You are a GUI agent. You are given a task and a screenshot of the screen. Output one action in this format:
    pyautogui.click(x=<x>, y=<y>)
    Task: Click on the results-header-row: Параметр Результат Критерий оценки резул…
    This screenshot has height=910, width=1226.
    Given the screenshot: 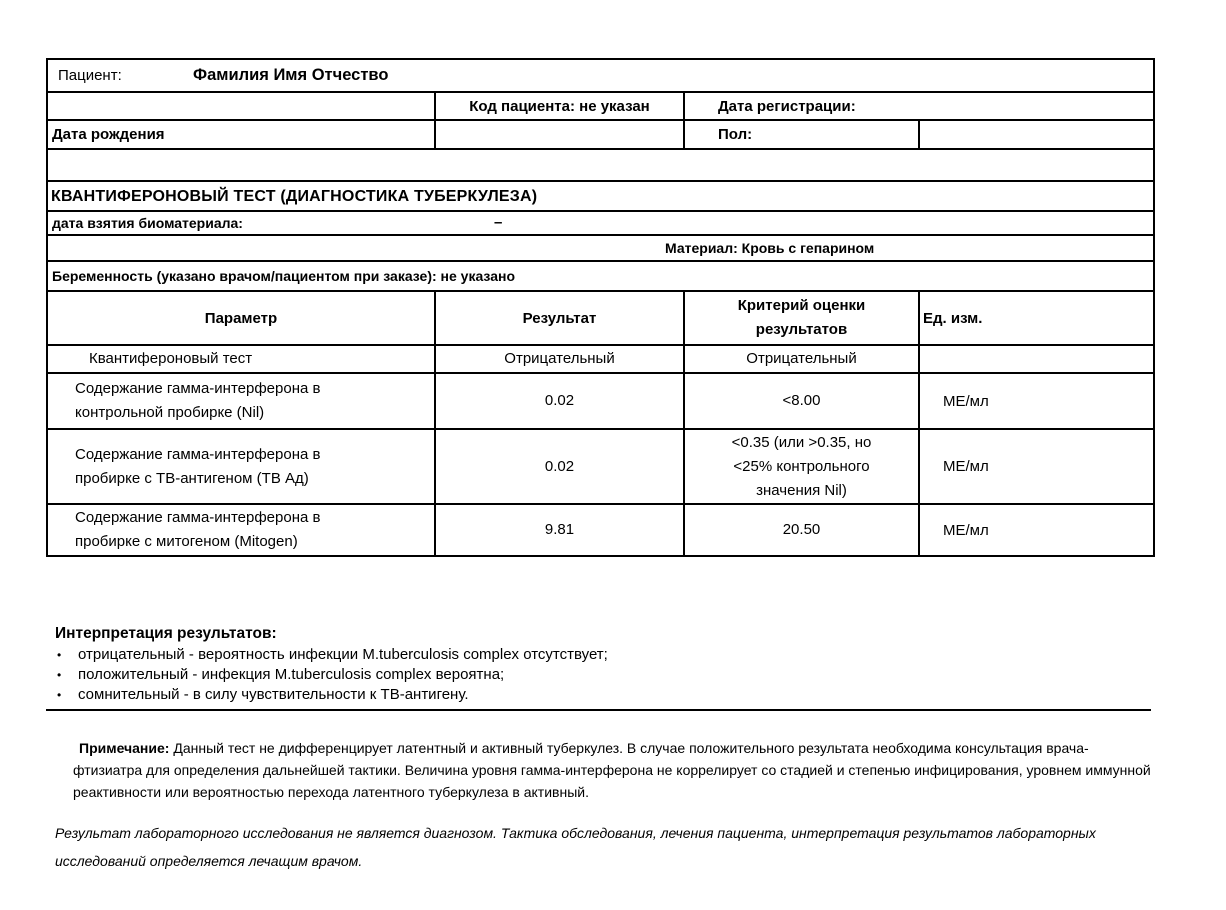 What is the action you would take?
    pyautogui.click(x=600, y=319)
    